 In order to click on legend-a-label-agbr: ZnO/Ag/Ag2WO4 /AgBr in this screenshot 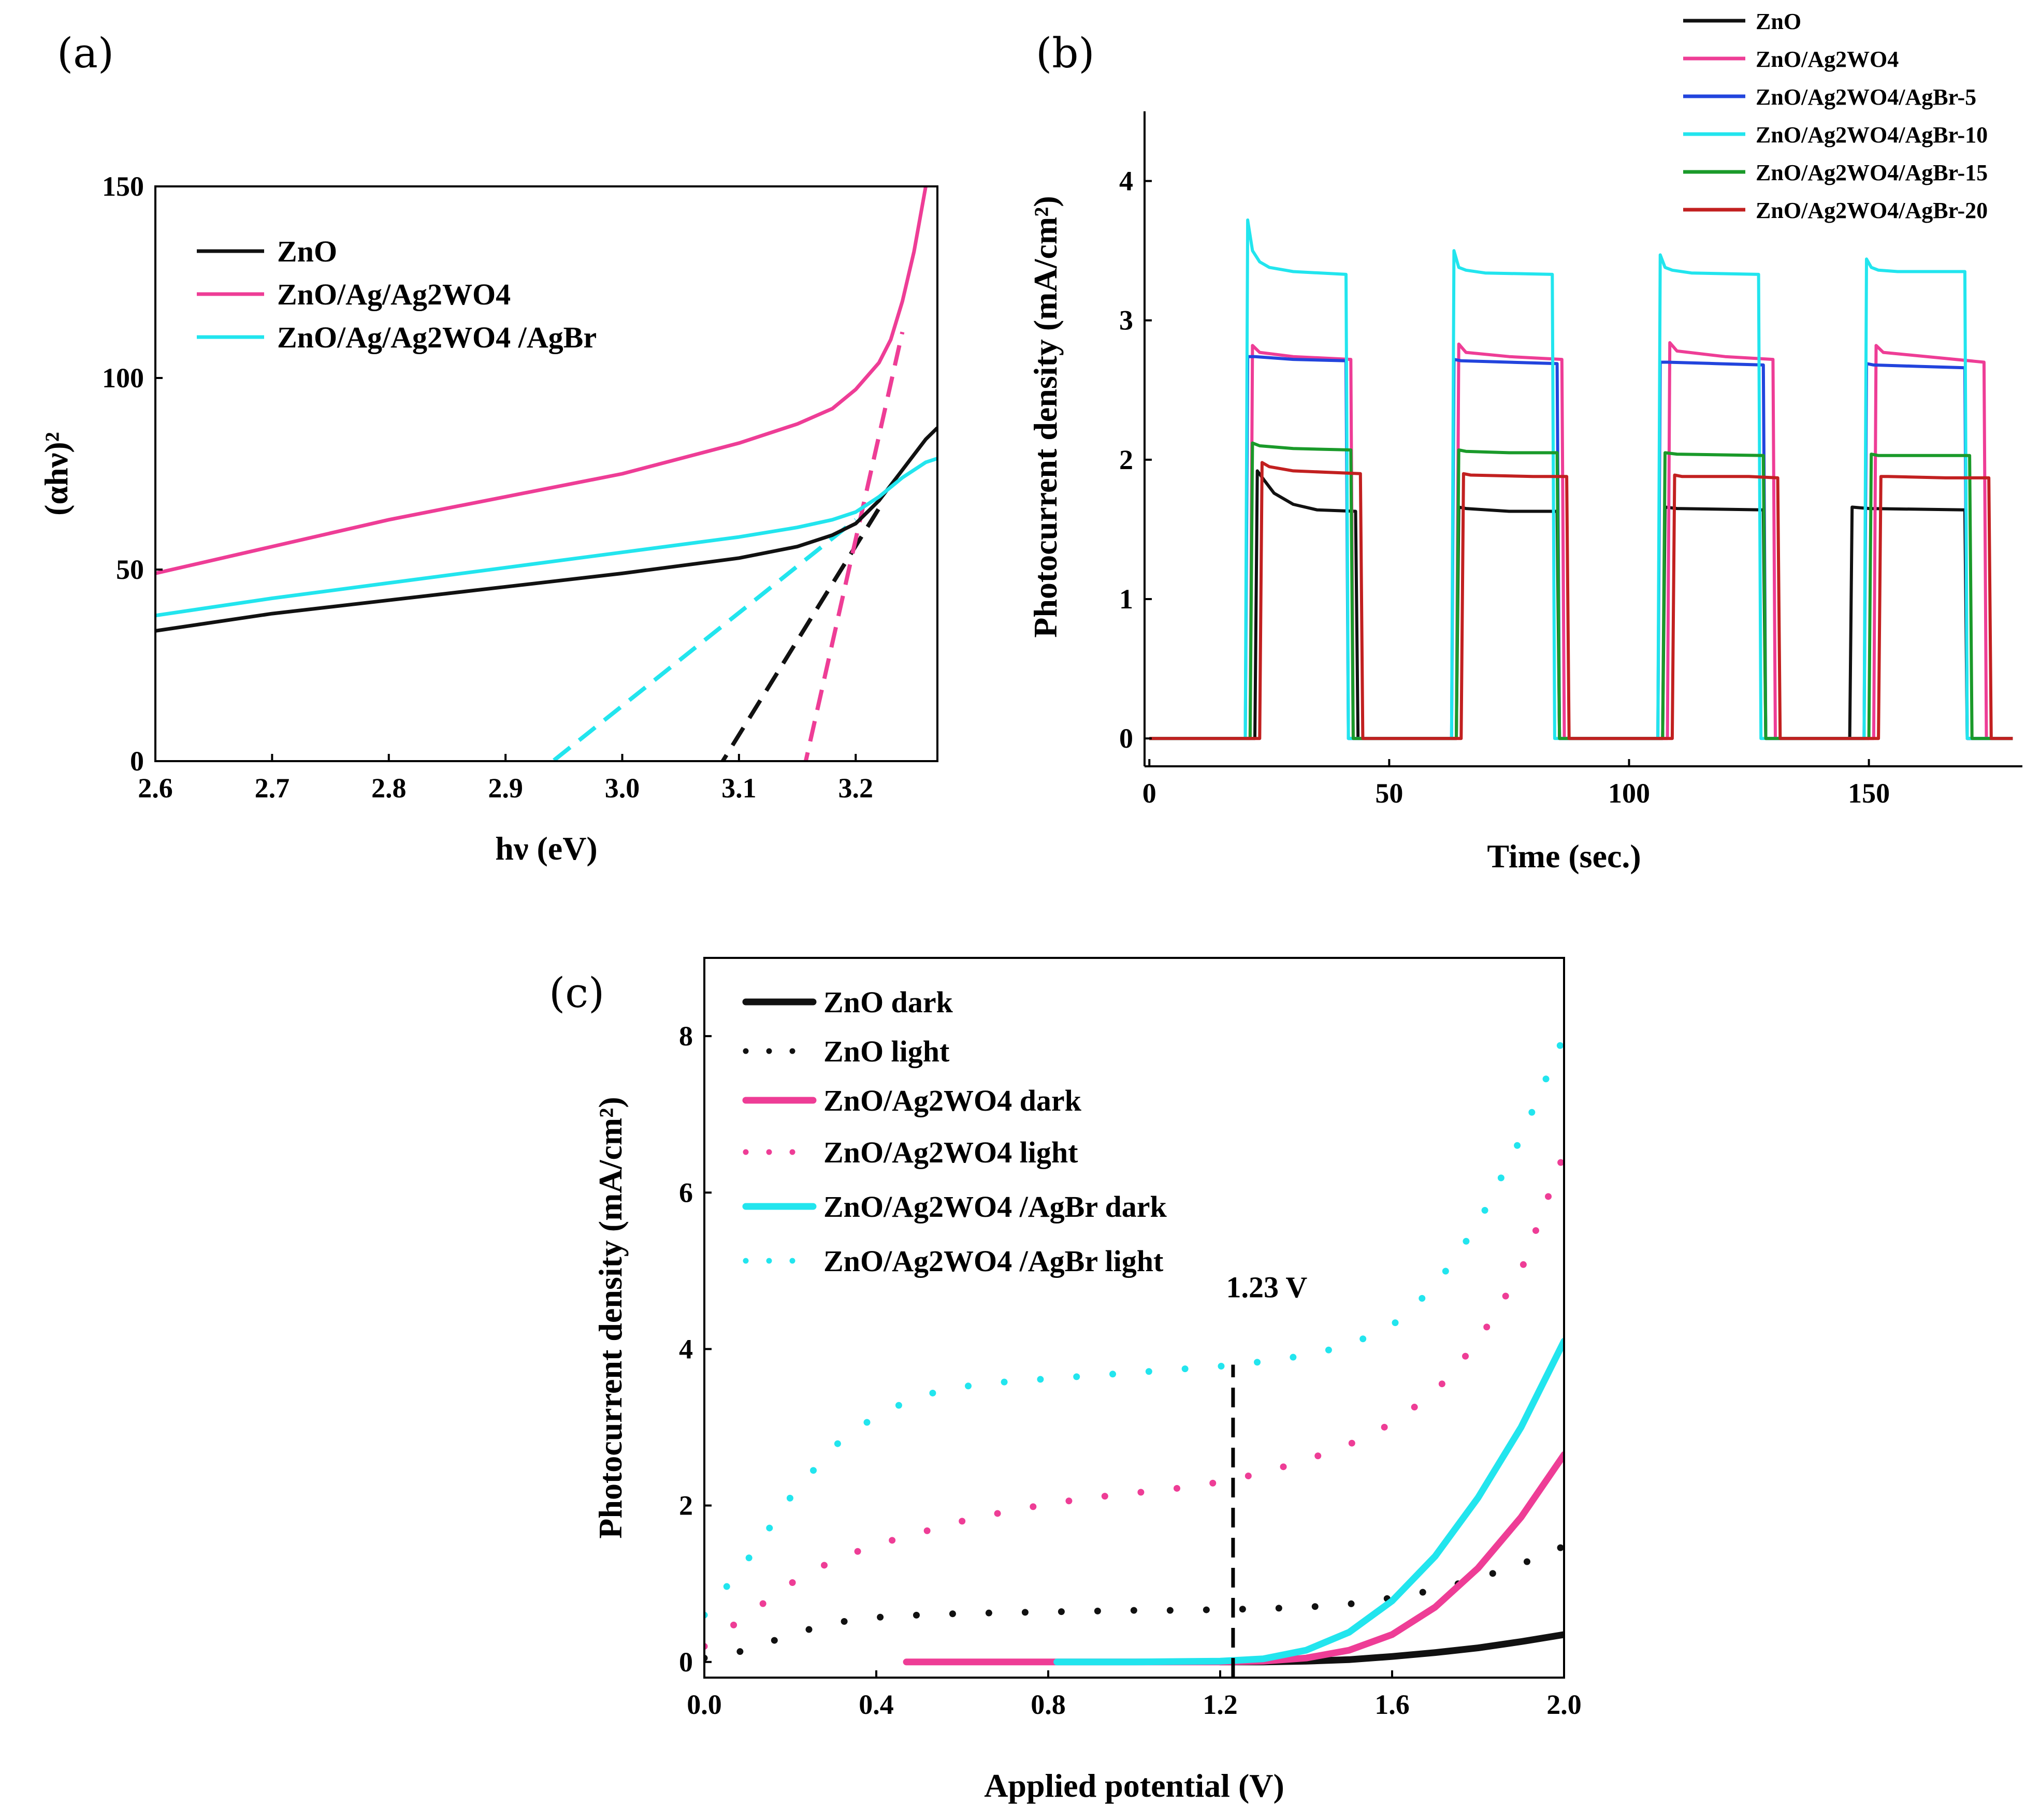, I will do `click(437, 338)`.